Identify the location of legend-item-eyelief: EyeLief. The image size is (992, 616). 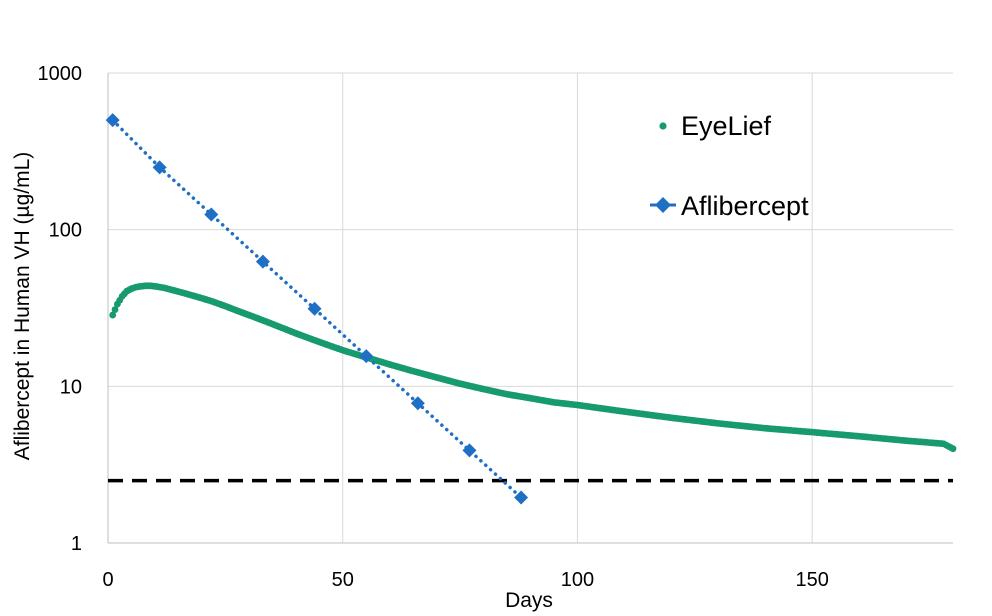
(715, 126).